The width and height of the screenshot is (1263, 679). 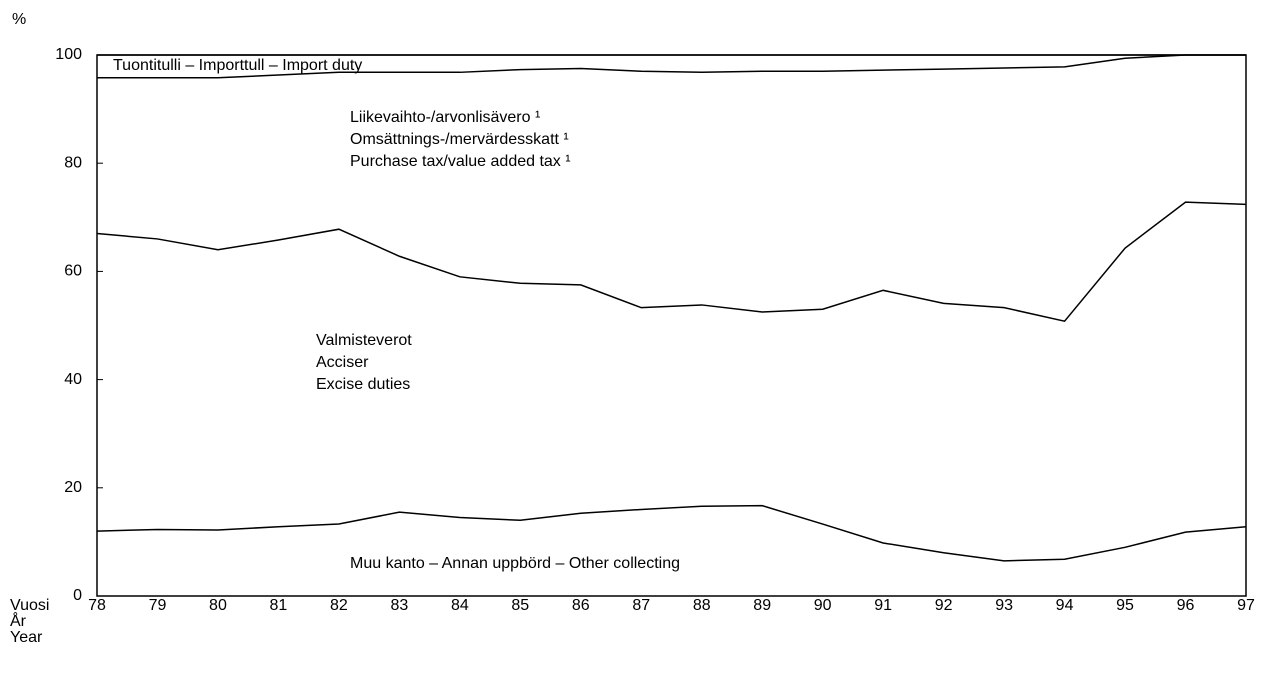 What do you see at coordinates (944, 605) in the screenshot?
I see `x-tick-label: 92` at bounding box center [944, 605].